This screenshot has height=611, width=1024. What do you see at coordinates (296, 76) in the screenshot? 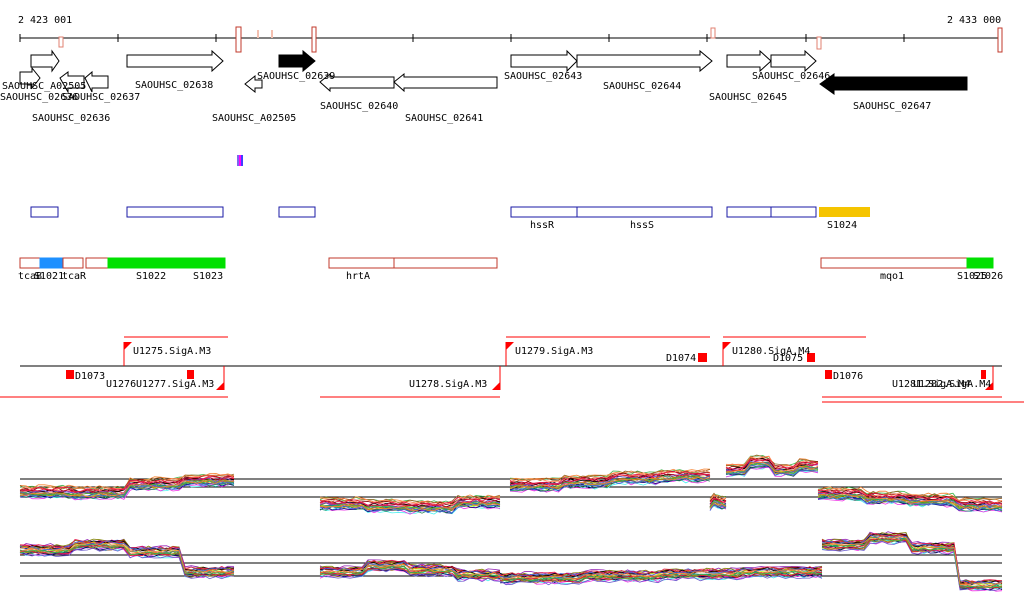
I see `gene-label: SAOUHSC_02639` at bounding box center [296, 76].